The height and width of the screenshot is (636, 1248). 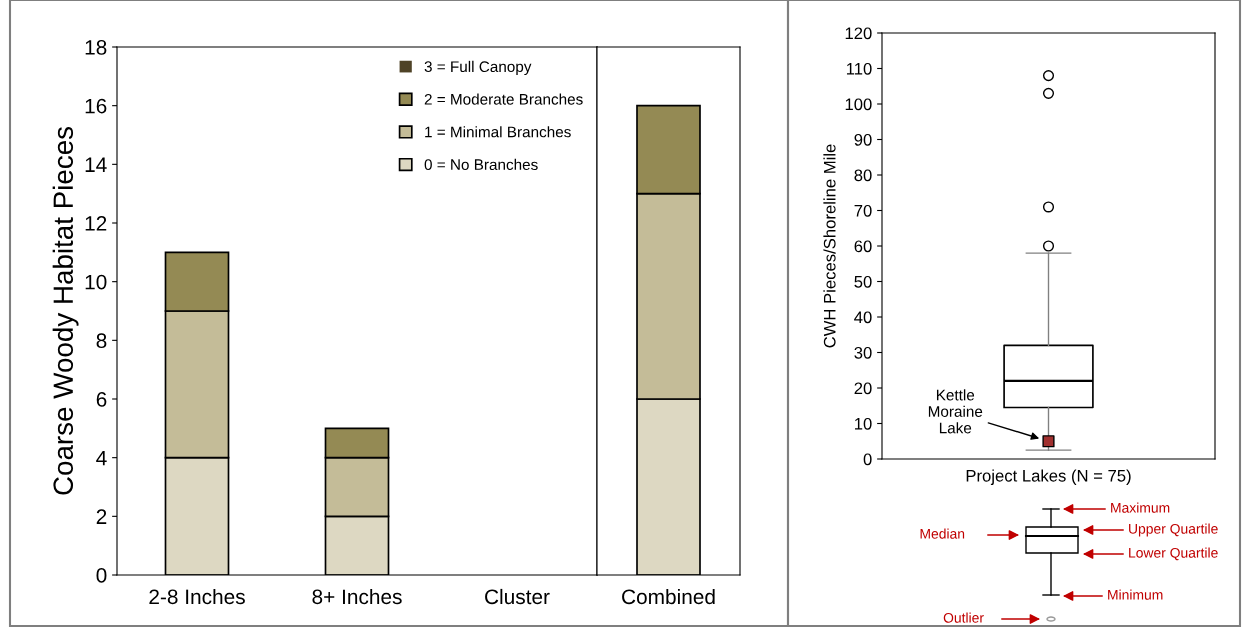 I want to click on y-tick-label: 18, so click(x=96, y=47).